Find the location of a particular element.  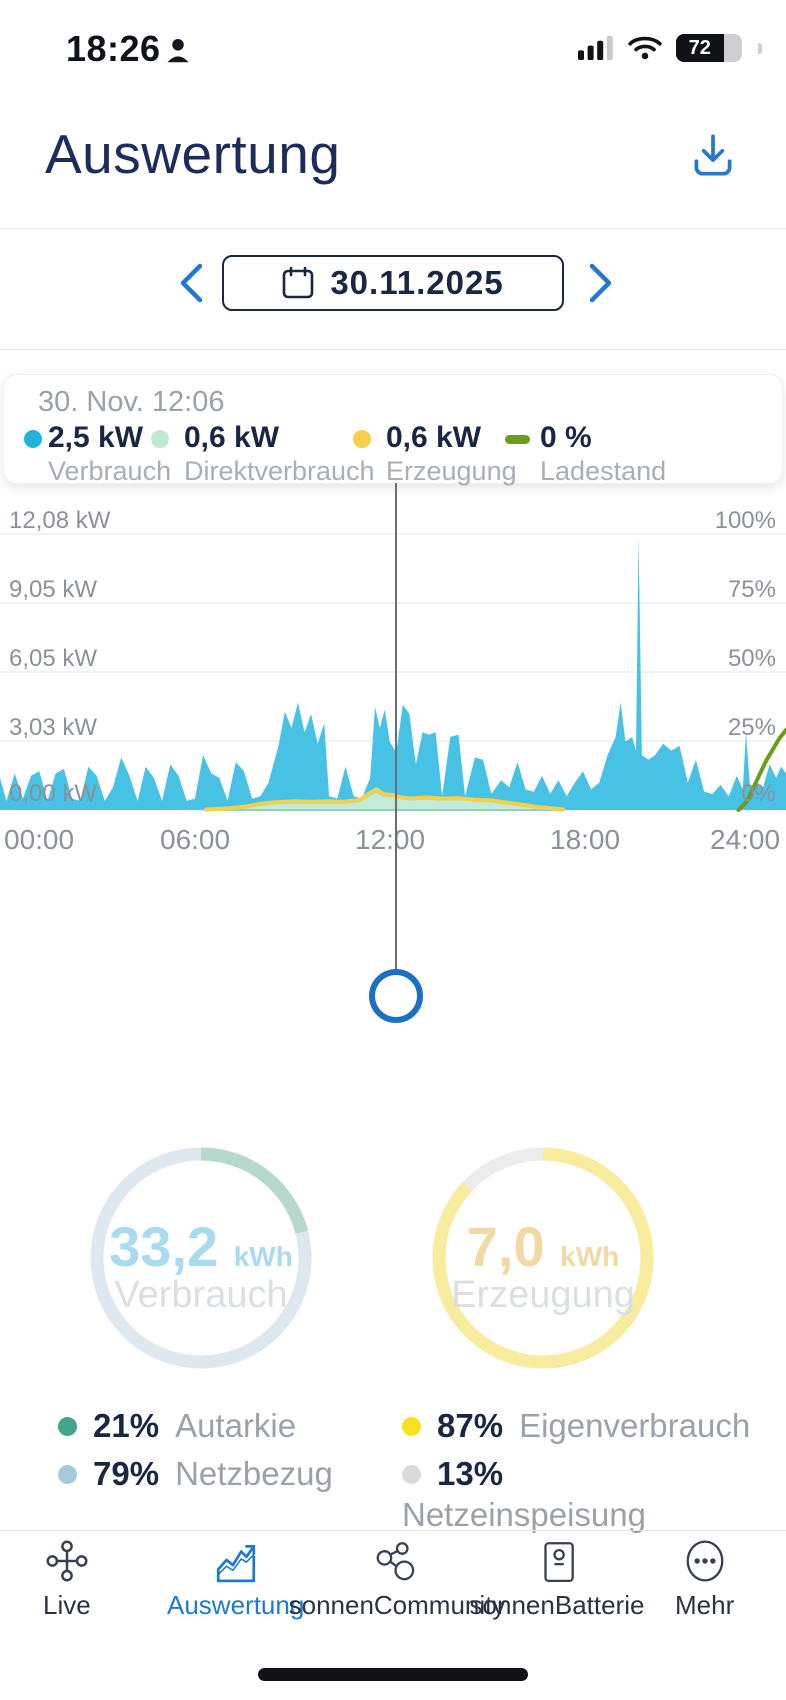

y-axis-label-left: 0,00 kW is located at coordinates (53, 793).